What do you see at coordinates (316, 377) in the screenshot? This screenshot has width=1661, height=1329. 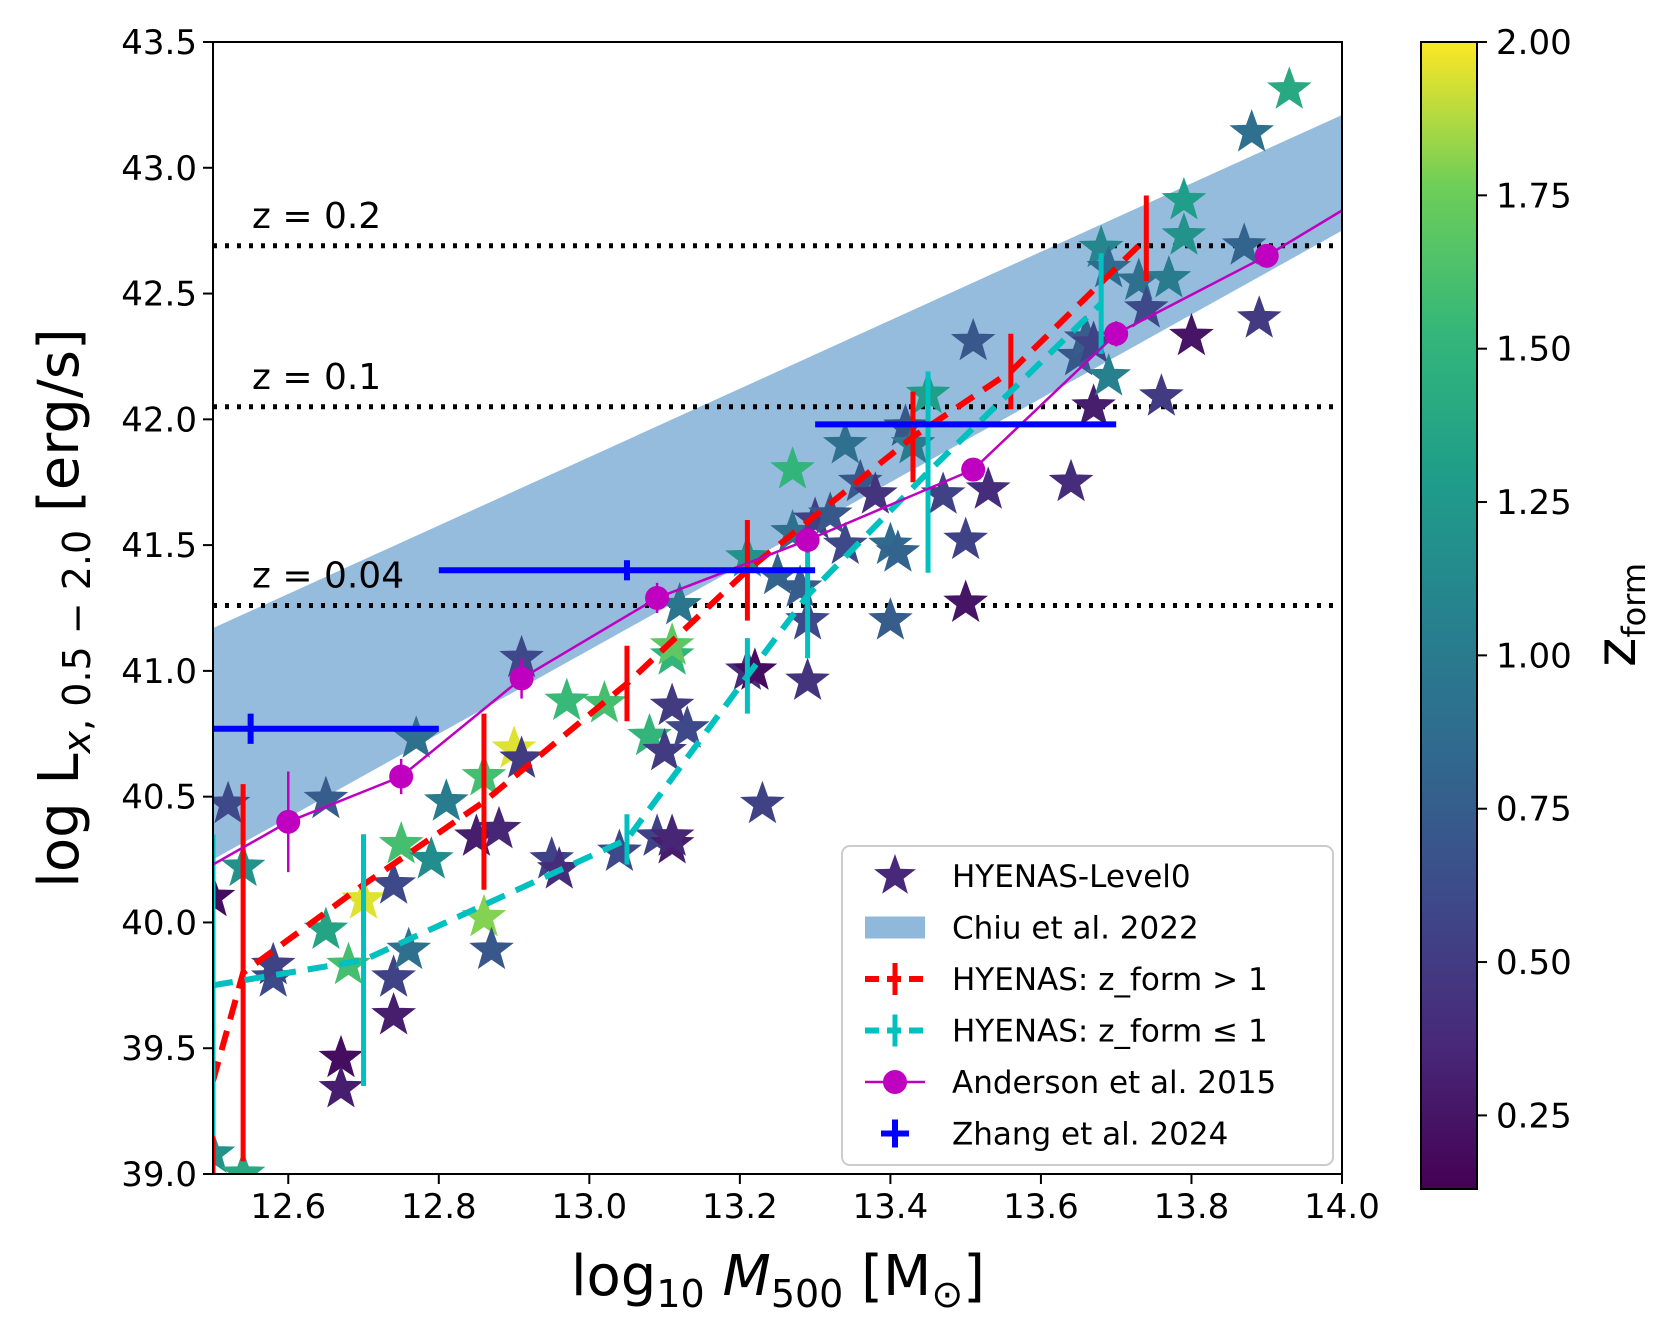 I see `reference-line-label: z = 0.1` at bounding box center [316, 377].